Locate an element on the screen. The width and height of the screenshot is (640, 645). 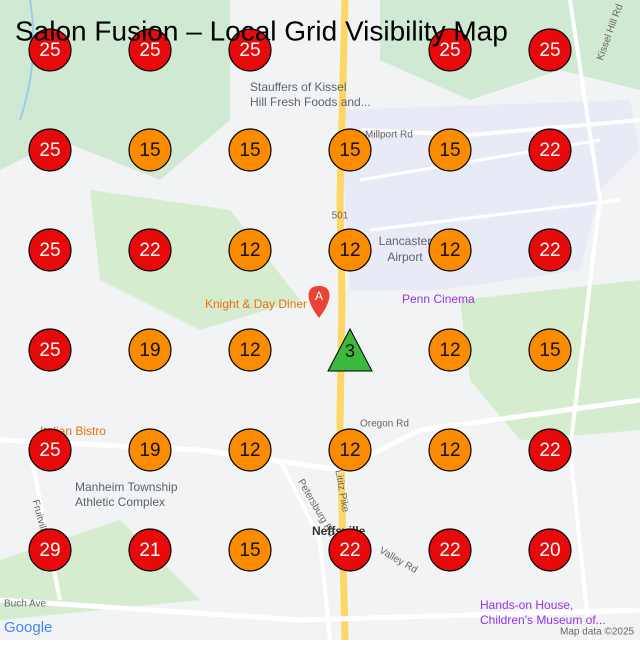
road-label: Buch Ave is located at coordinates (25, 604).